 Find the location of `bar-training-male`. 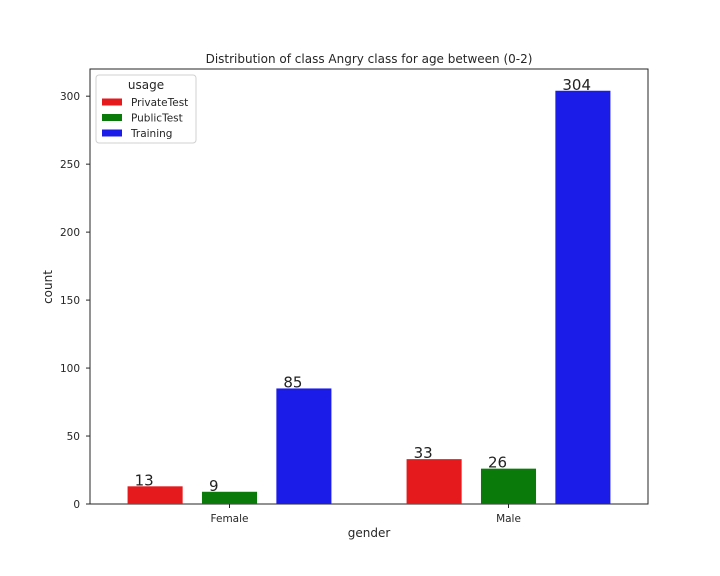

bar-training-male is located at coordinates (583, 297).